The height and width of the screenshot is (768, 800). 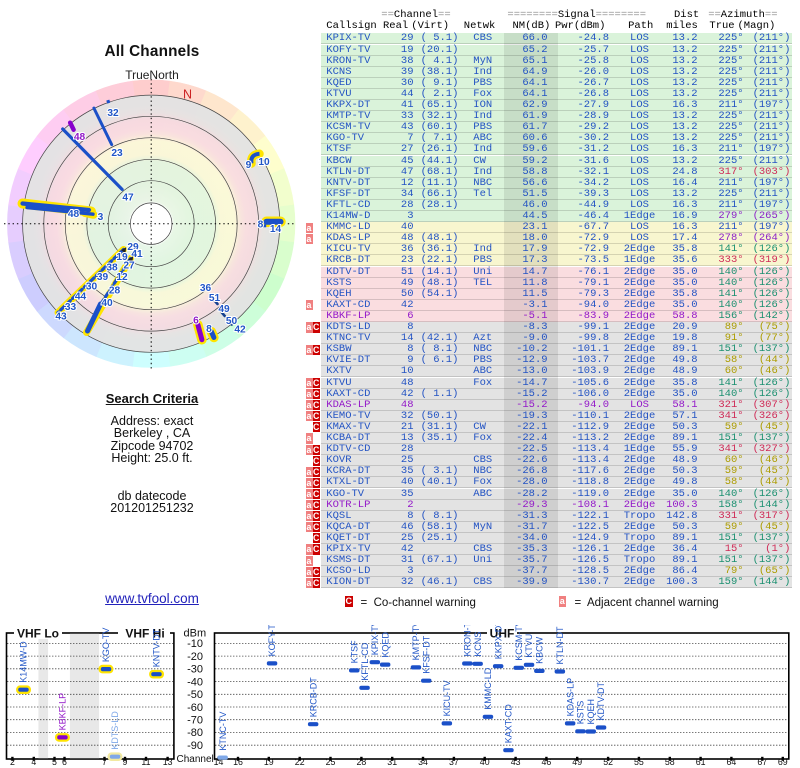 What do you see at coordinates (145, 762) in the screenshot?
I see `svg-text: 11` at bounding box center [145, 762].